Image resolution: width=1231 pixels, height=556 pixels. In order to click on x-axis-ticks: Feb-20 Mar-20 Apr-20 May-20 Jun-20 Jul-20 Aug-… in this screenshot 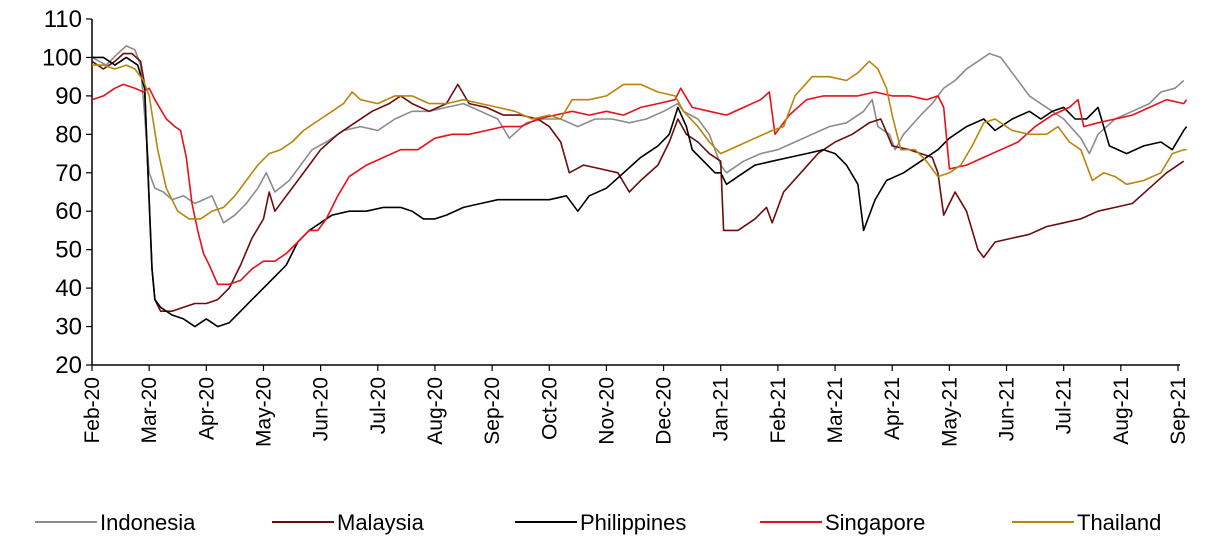, I will do `click(635, 406)`.